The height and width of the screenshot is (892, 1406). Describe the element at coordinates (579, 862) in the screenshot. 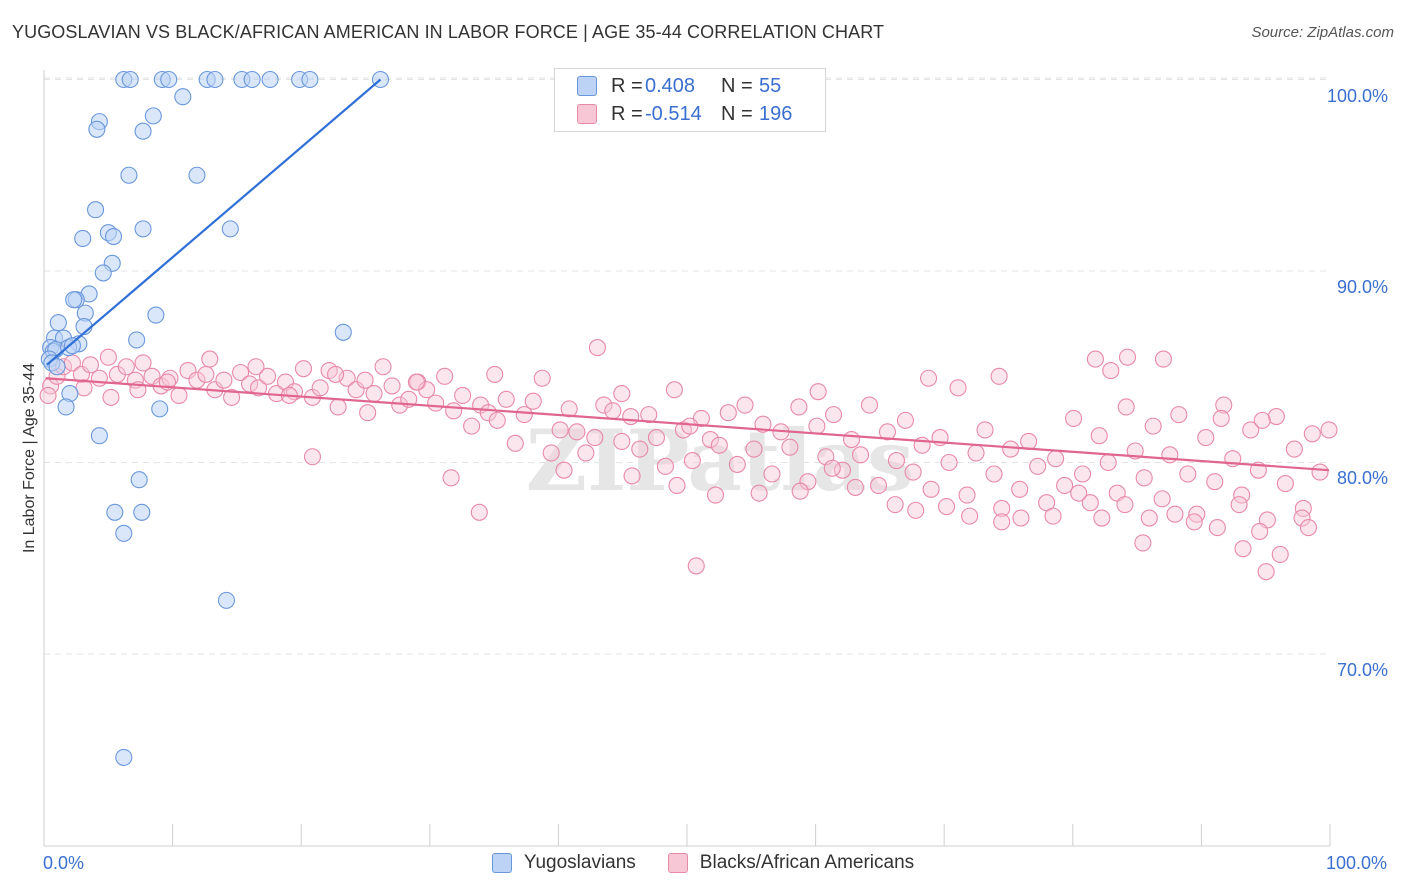

I see `legend-label: Yugoslavians` at that location.